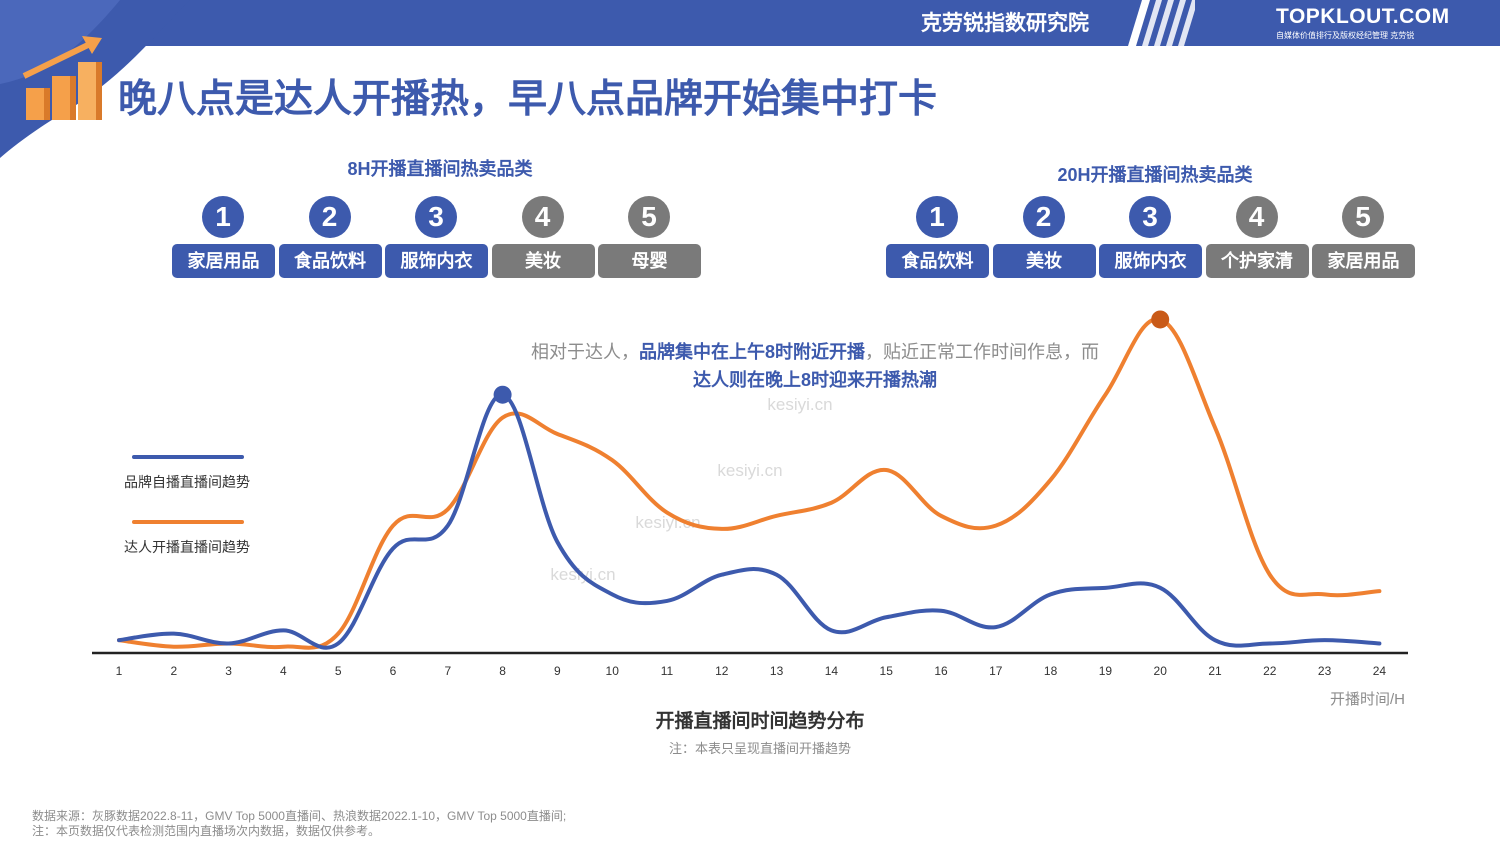  What do you see at coordinates (1051, 671) in the screenshot?
I see `x-tick-label: 18` at bounding box center [1051, 671].